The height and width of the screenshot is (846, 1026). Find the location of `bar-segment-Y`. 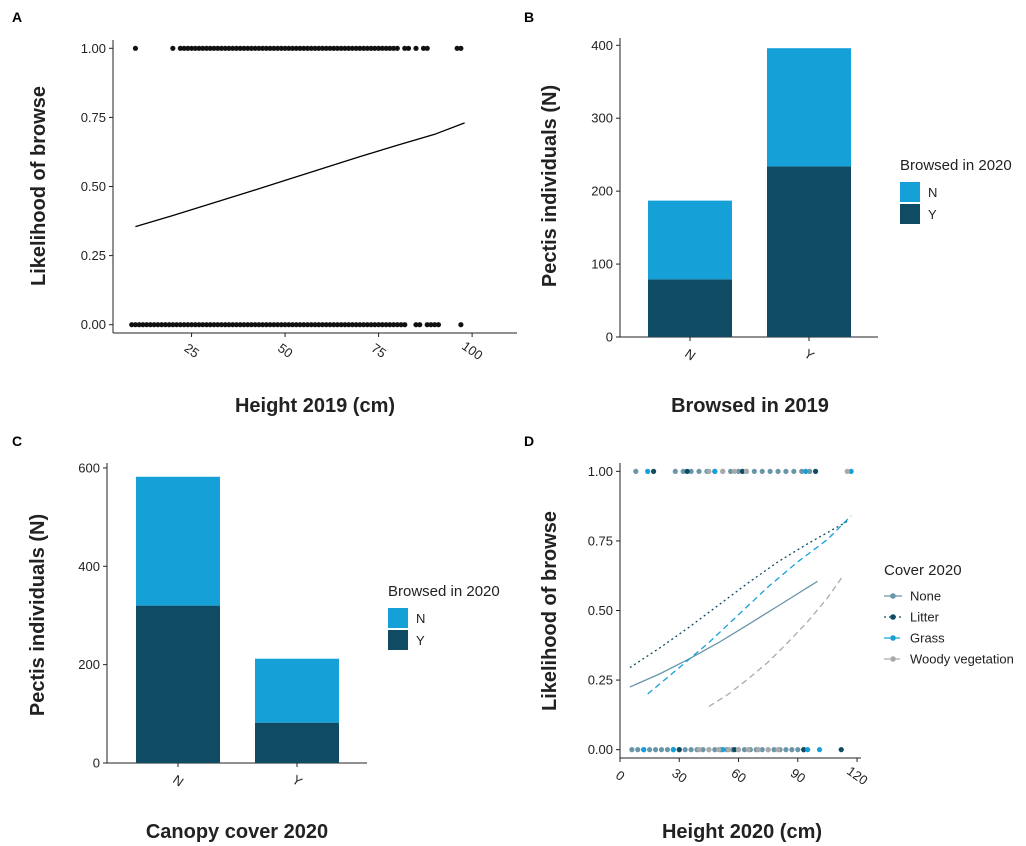

bar-segment-Y is located at coordinates (690, 308).